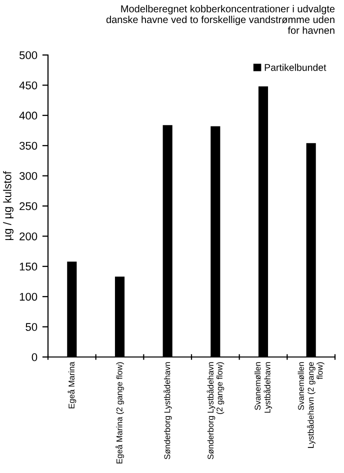 The height and width of the screenshot is (473, 344). What do you see at coordinates (72, 385) in the screenshot?
I see `x-tick-label: Egeå Marina` at bounding box center [72, 385].